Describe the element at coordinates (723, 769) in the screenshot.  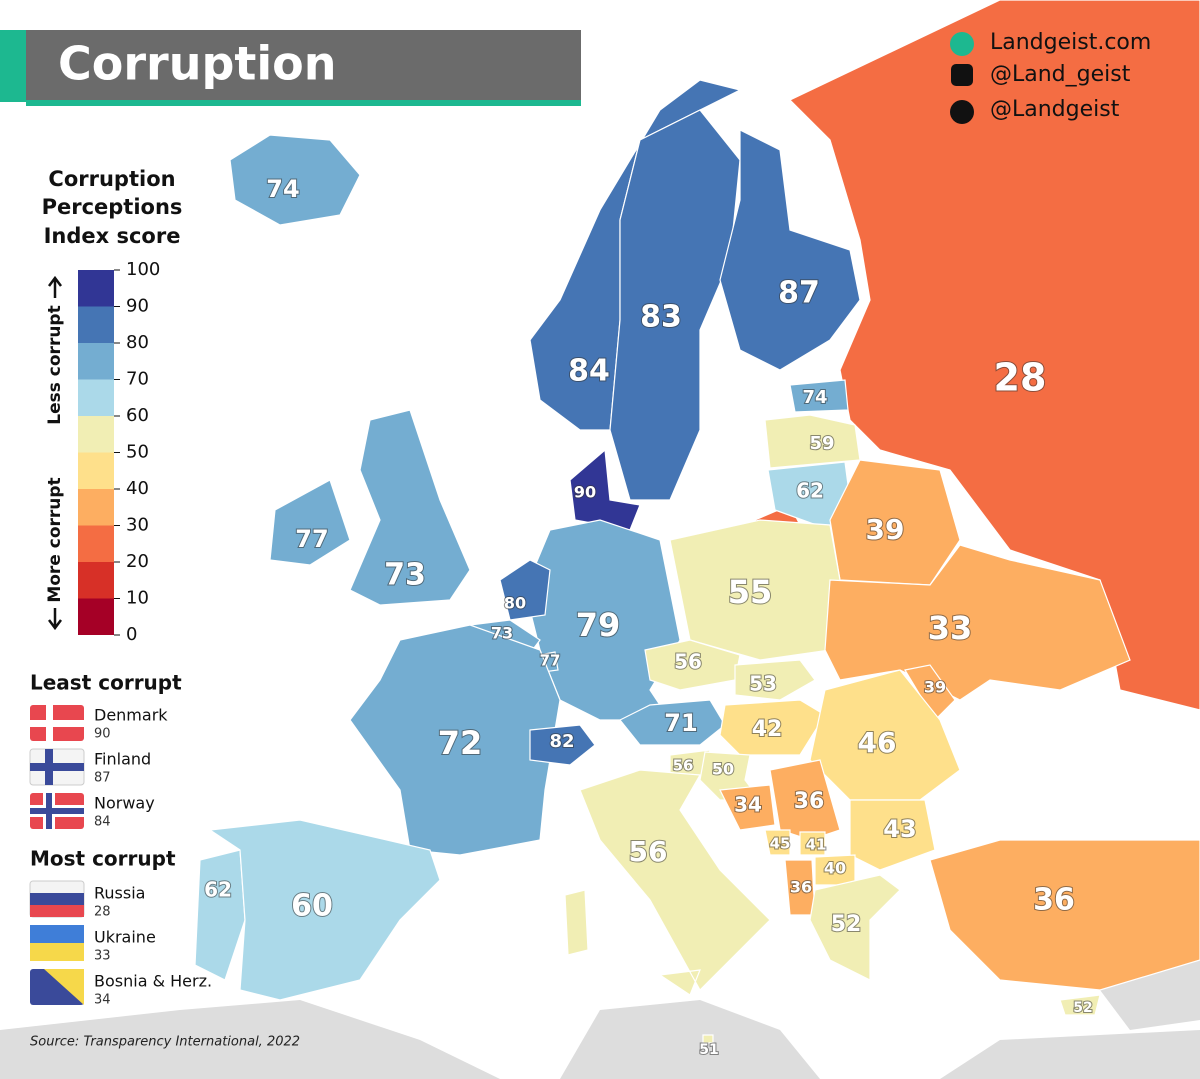
I see `country-score: 50` at that location.